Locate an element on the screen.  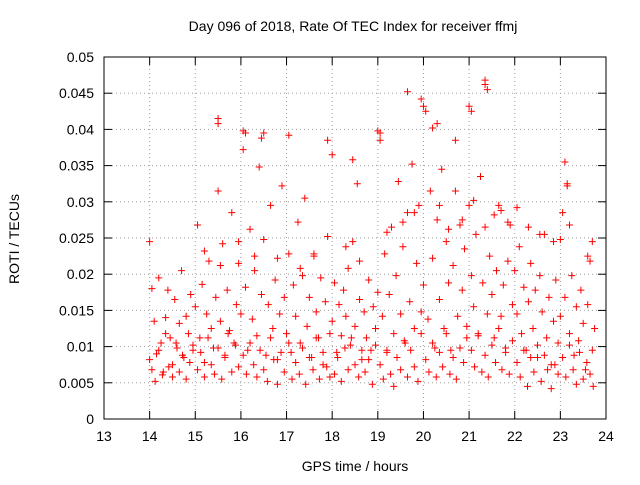
y-tick-label: 0.035 is located at coordinates (76, 166).